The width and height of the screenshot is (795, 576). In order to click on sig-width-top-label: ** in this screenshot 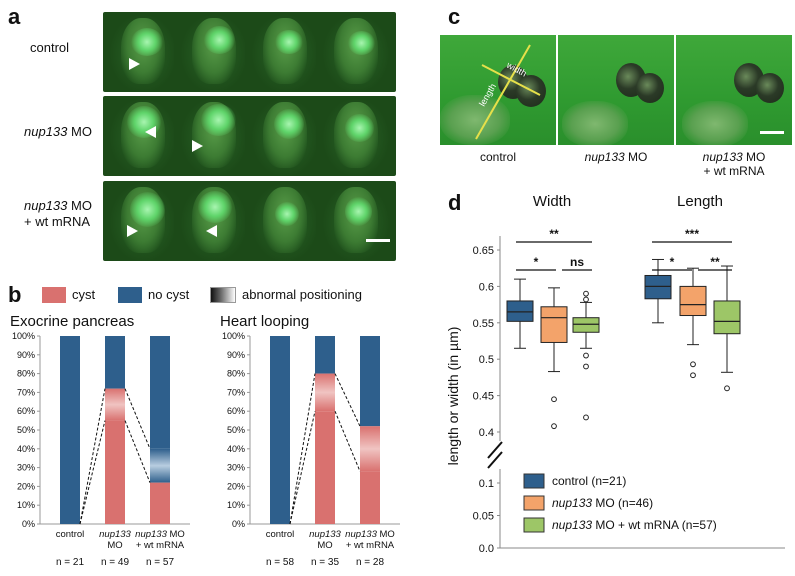, I will do `click(554, 234)`.